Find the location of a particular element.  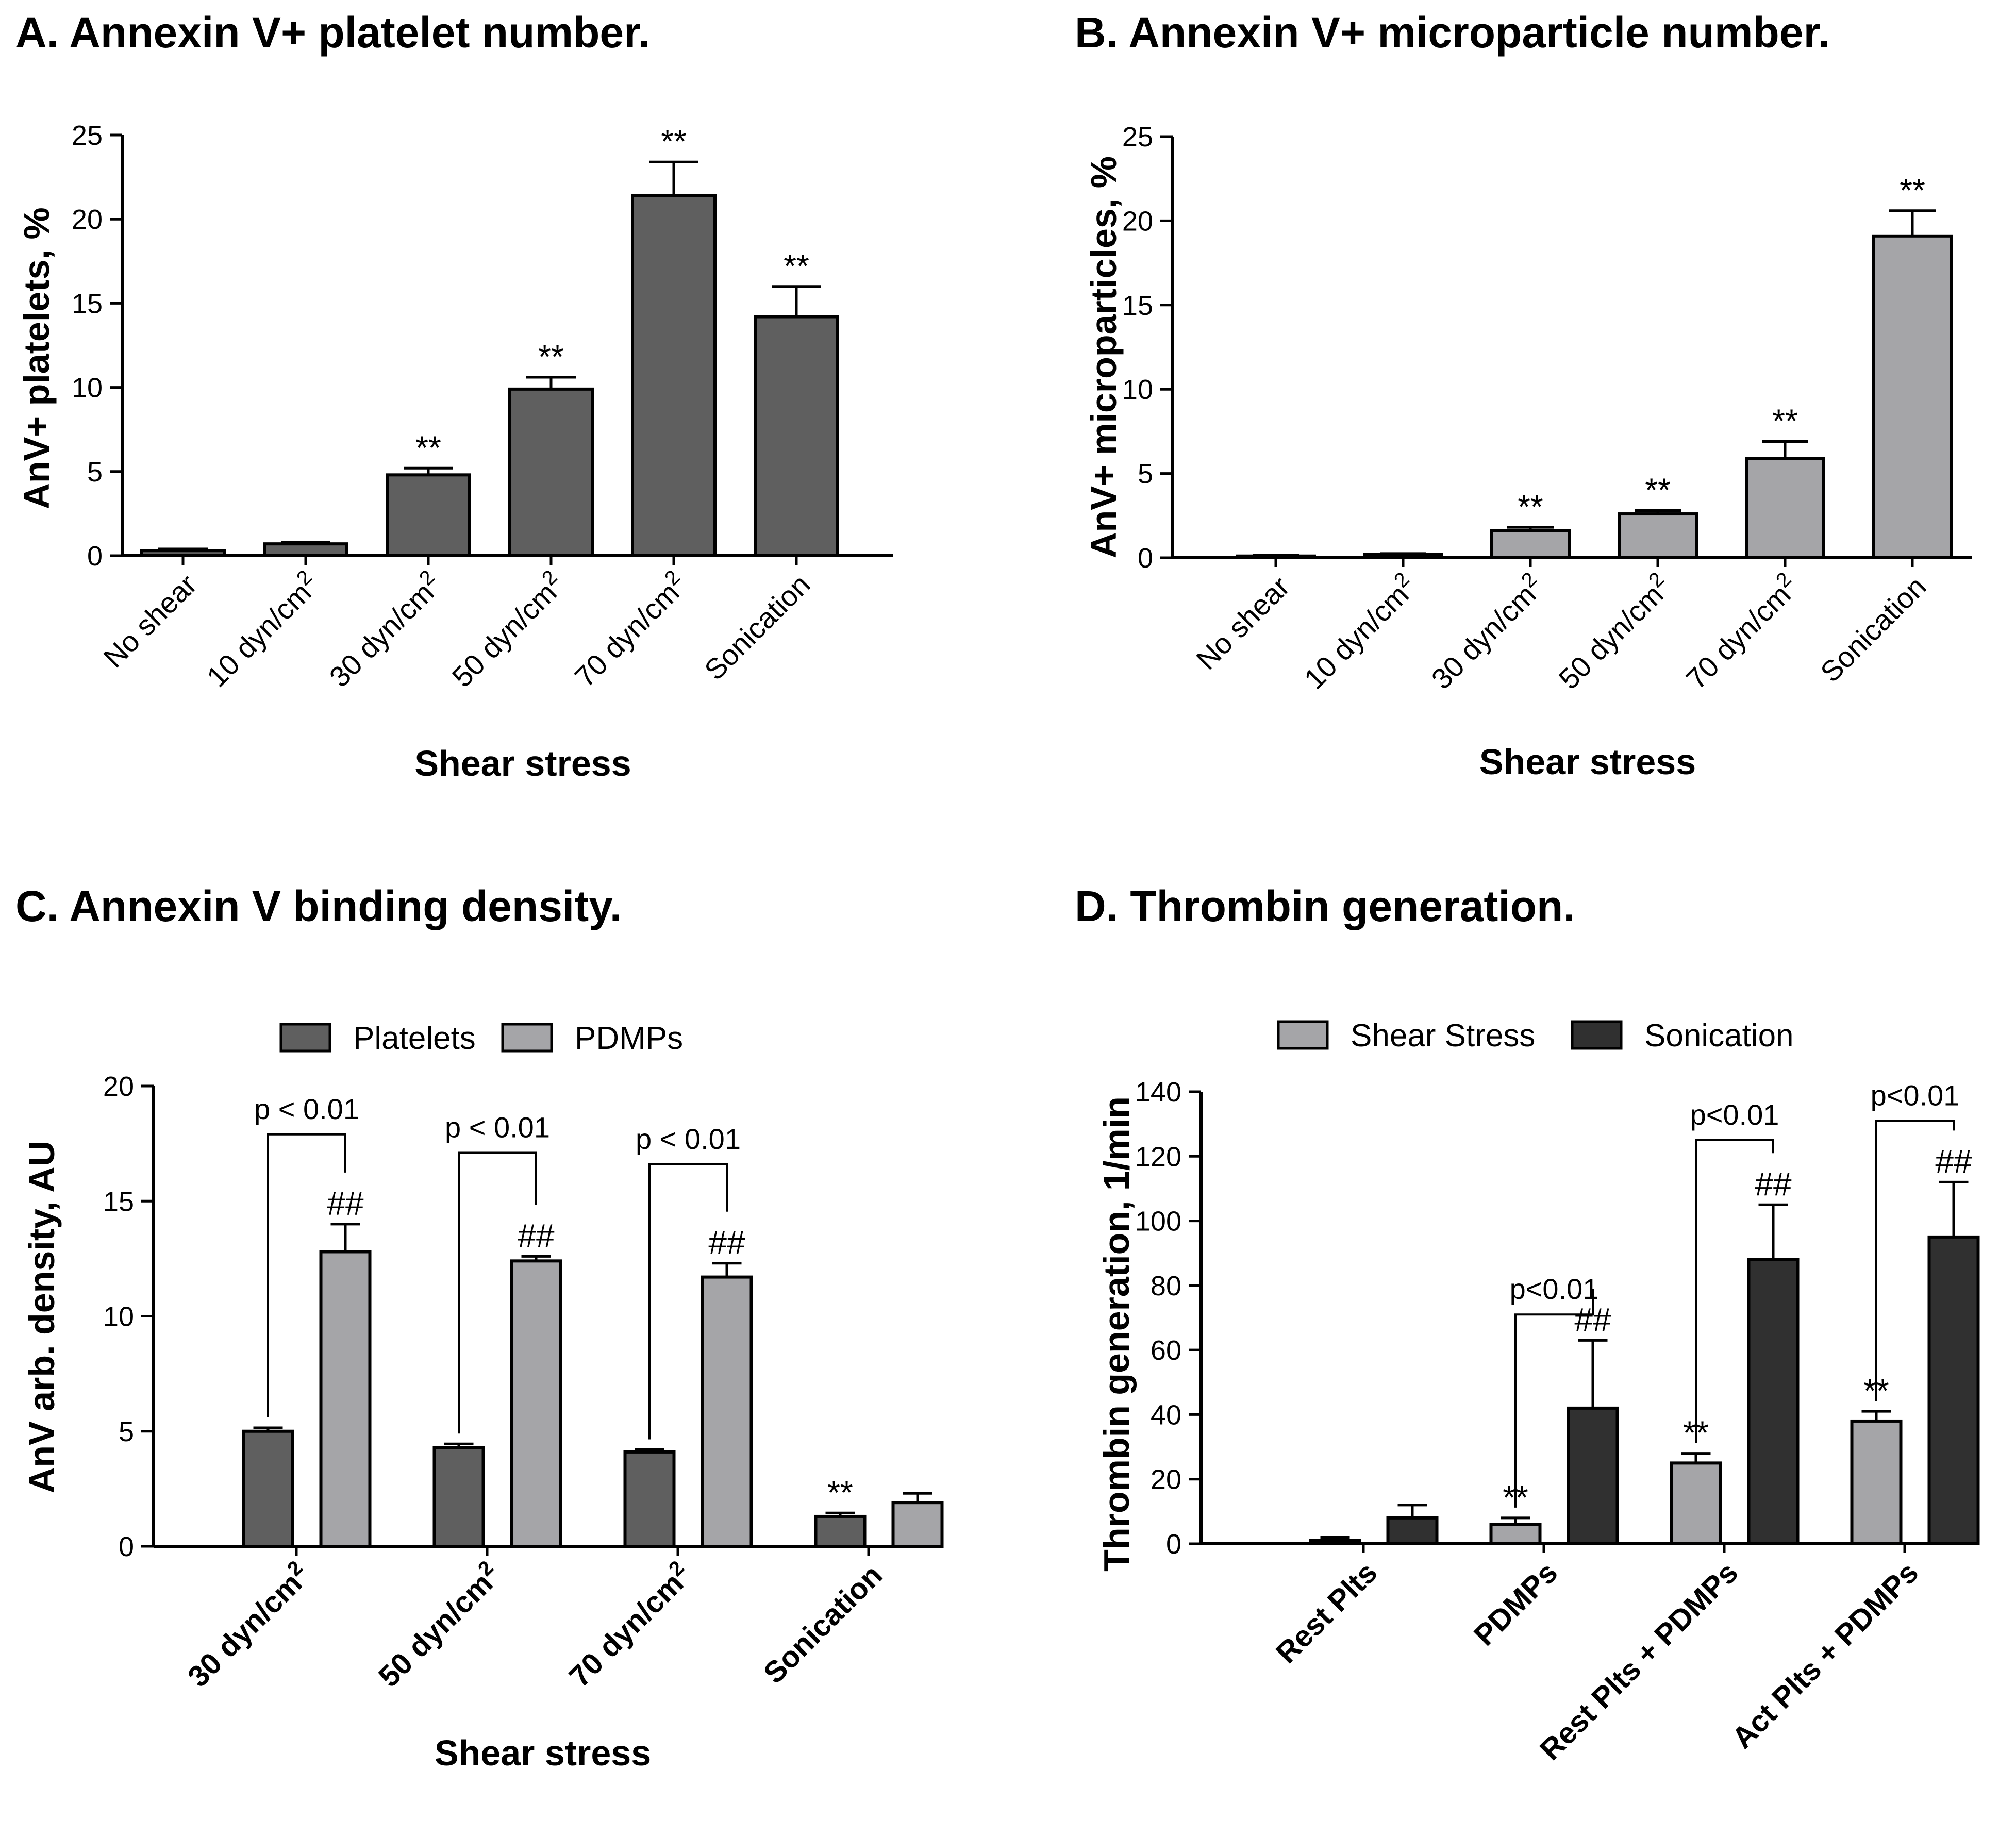

y-tick-label: 100 is located at coordinates (1158, 1221).